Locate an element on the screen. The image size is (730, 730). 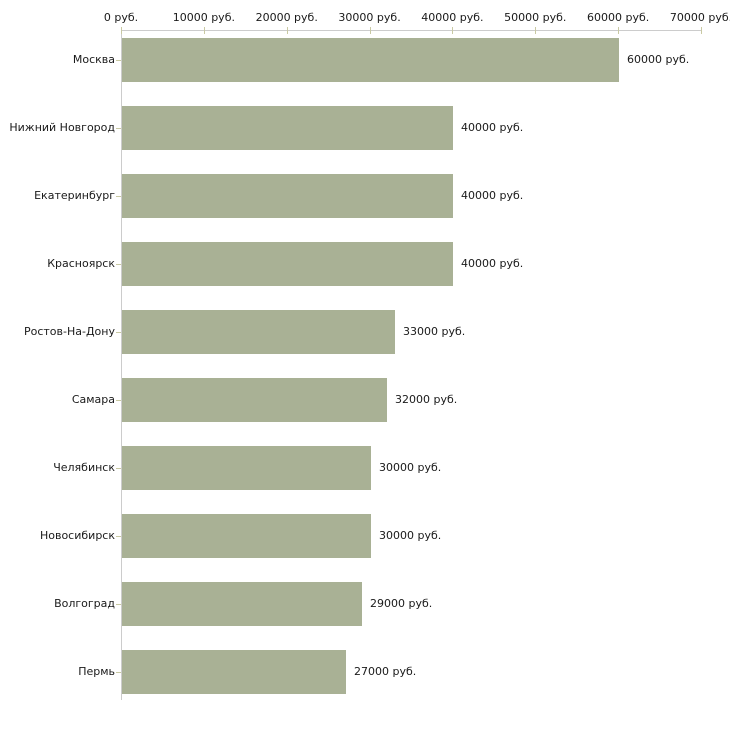
x-axis-tick-label: 30000 руб. is located at coordinates (369, 17).